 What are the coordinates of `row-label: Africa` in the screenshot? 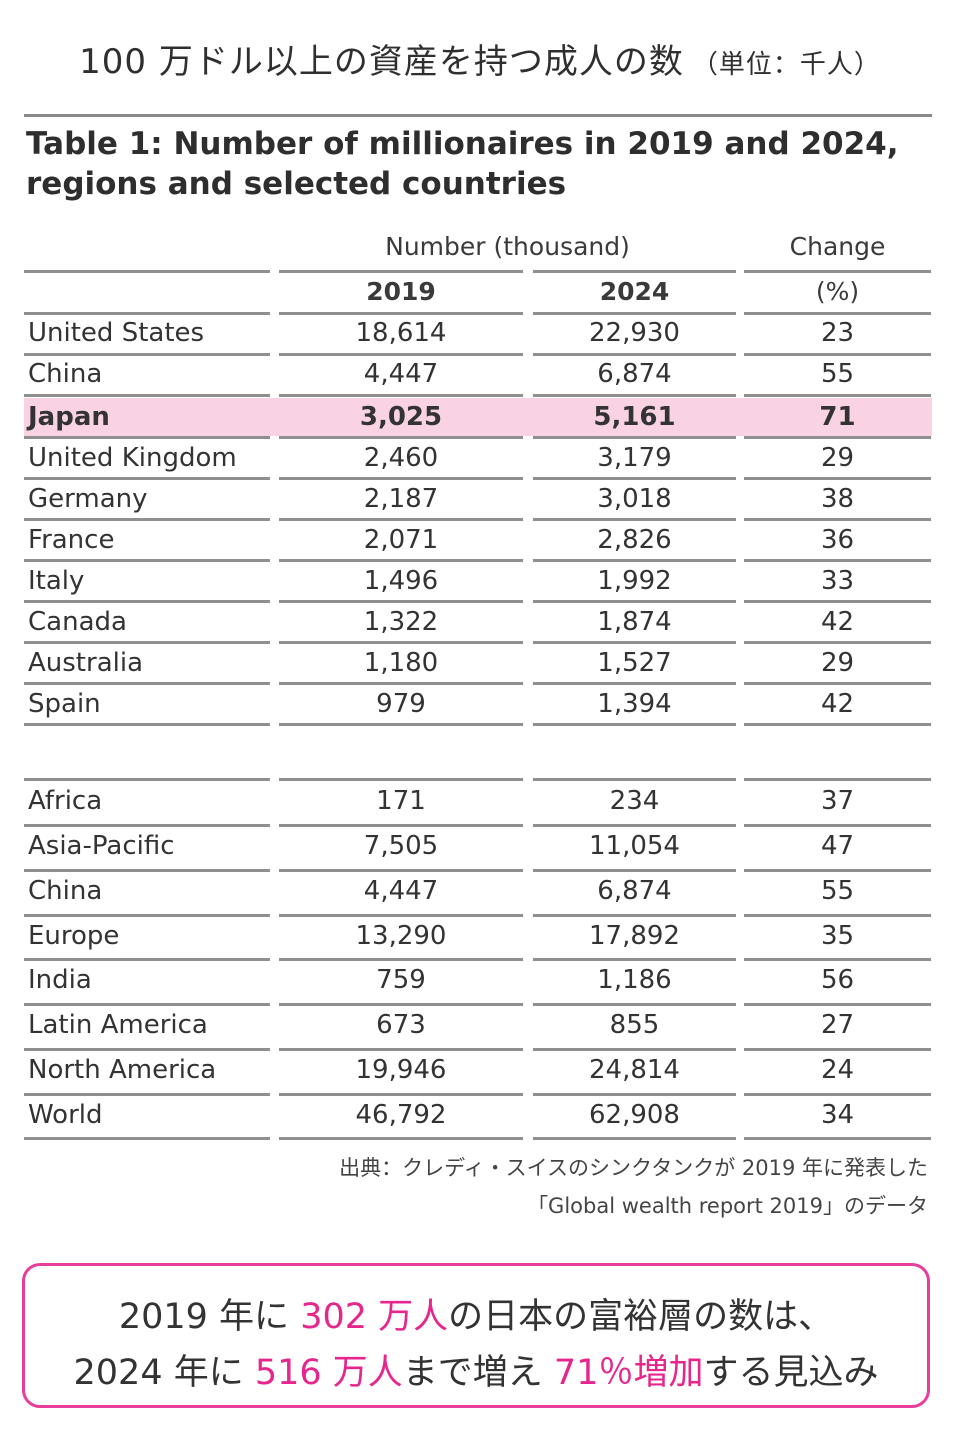 It's located at (65, 801).